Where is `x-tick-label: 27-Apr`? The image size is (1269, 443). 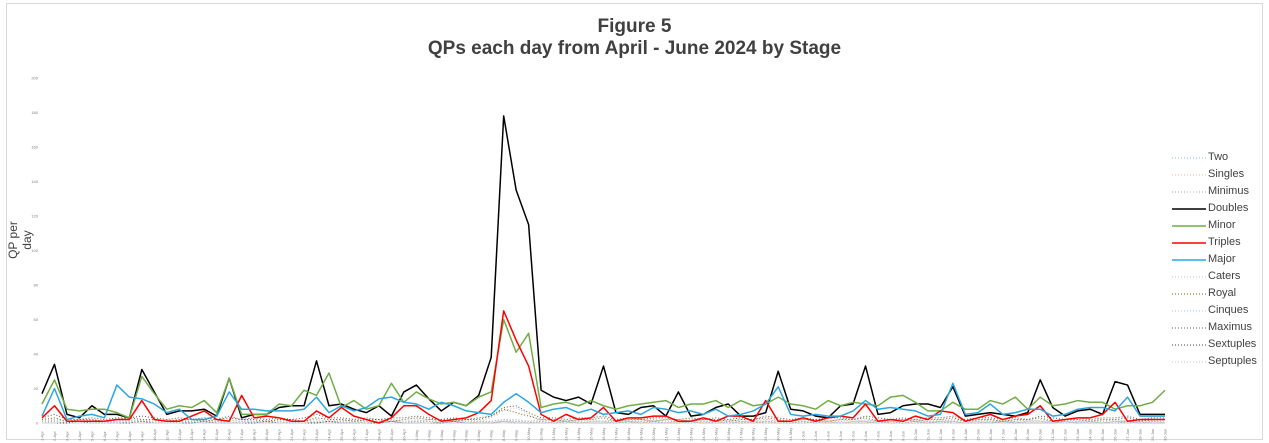
x-tick-label: 27-Apr is located at coordinates (366, 434).